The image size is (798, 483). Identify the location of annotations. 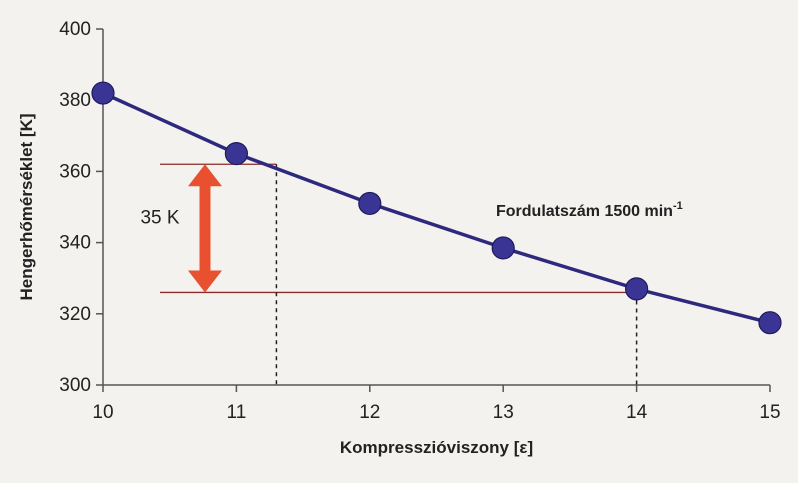
(205, 228).